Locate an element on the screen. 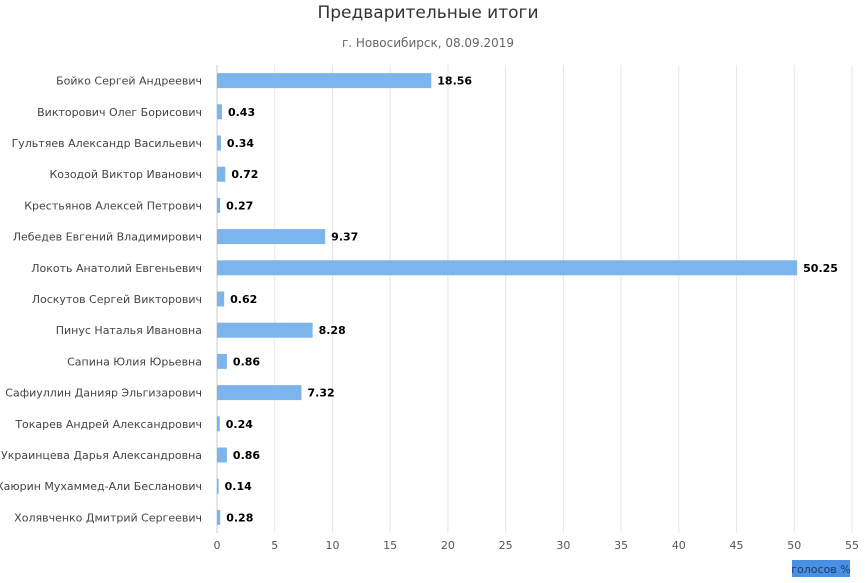 The width and height of the screenshot is (866, 583). x-tick-label: 15 is located at coordinates (390, 545).